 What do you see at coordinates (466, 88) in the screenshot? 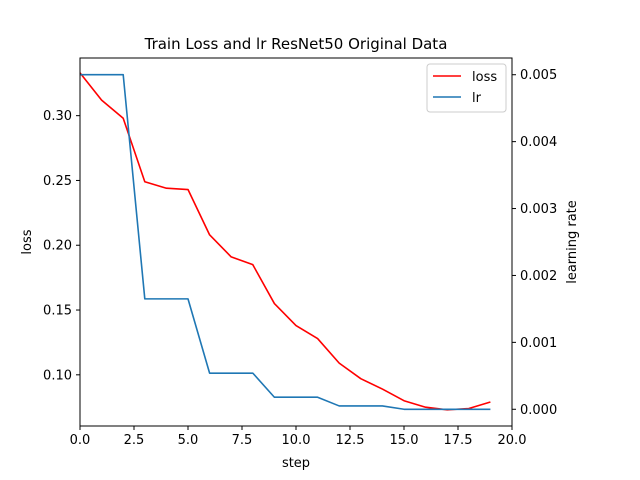
I see `legend: loss lr` at bounding box center [466, 88].